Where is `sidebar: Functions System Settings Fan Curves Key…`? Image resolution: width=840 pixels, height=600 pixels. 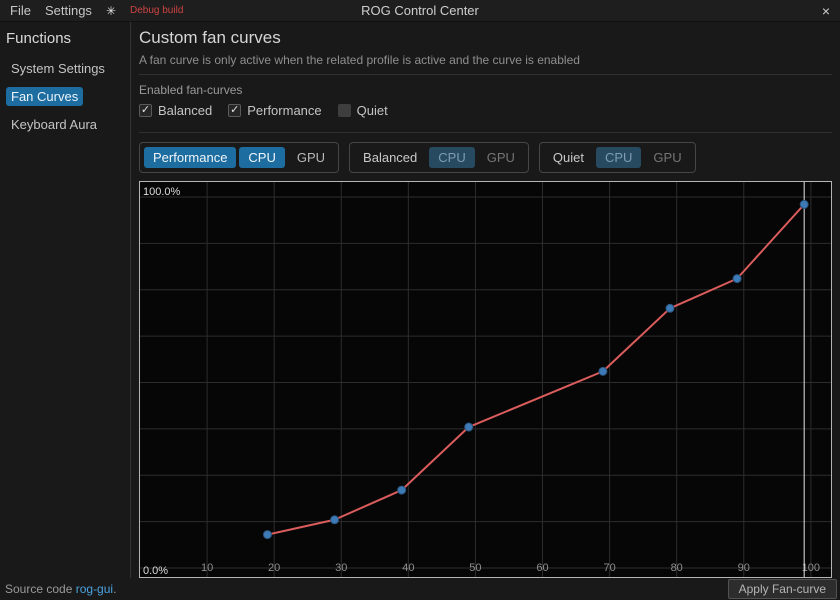 sidebar: Functions System Settings Fan Curves Key… is located at coordinates (65, 300).